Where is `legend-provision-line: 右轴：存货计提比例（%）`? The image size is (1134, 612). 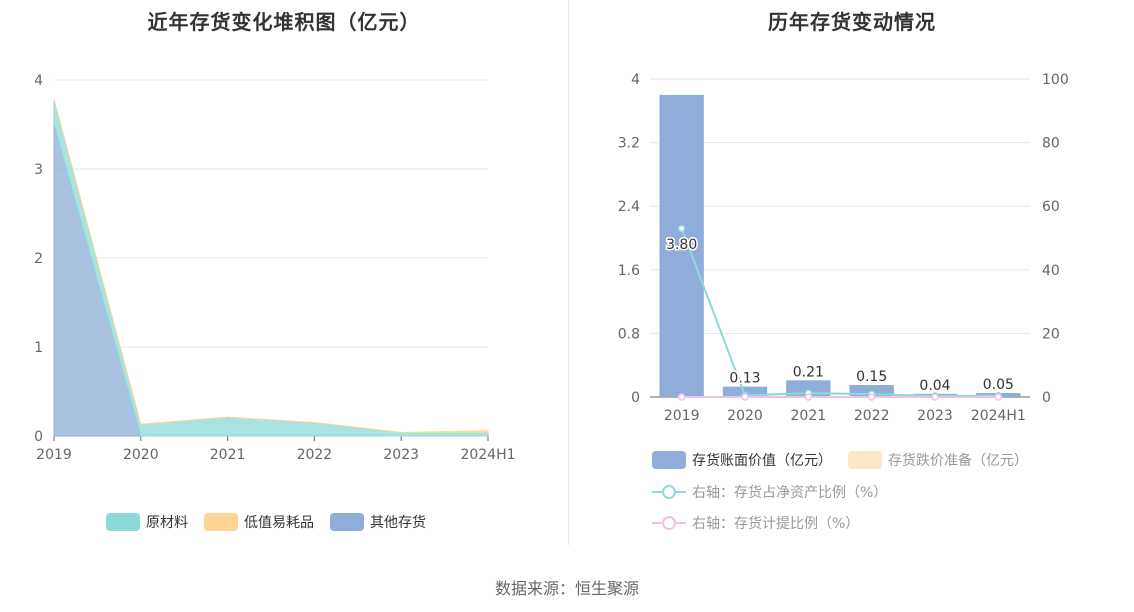 legend-provision-line: 右轴：存货计提比例（%） is located at coordinates (755, 523).